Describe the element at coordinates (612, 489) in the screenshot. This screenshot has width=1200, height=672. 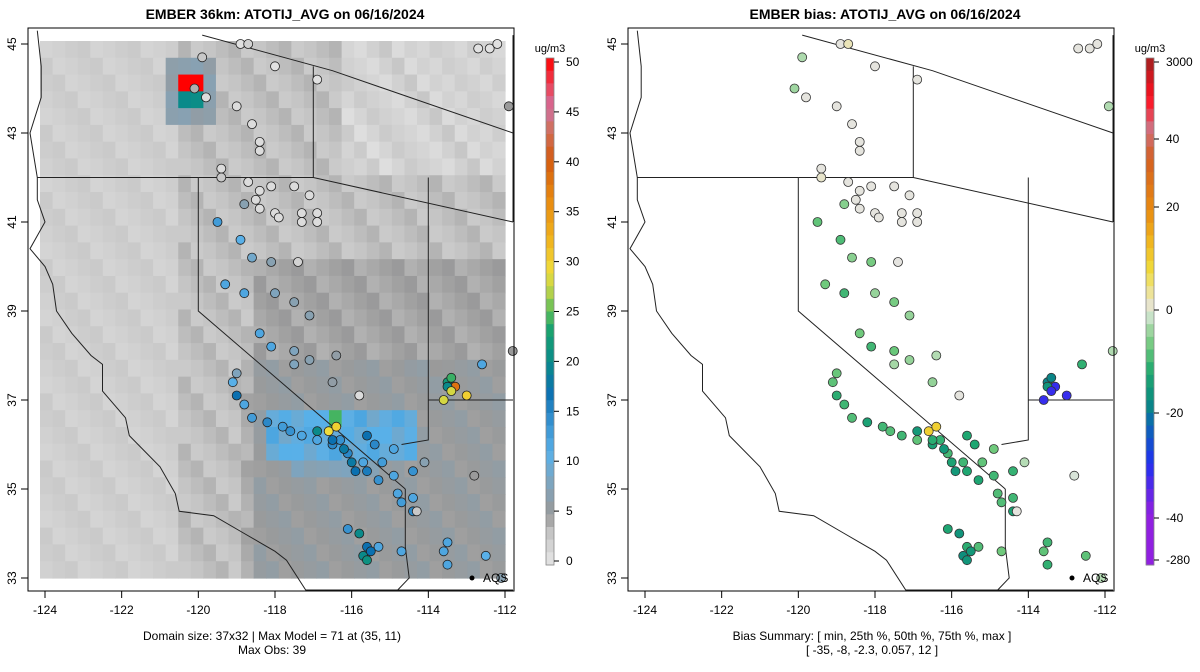
I see `y-tick-label: 35` at that location.